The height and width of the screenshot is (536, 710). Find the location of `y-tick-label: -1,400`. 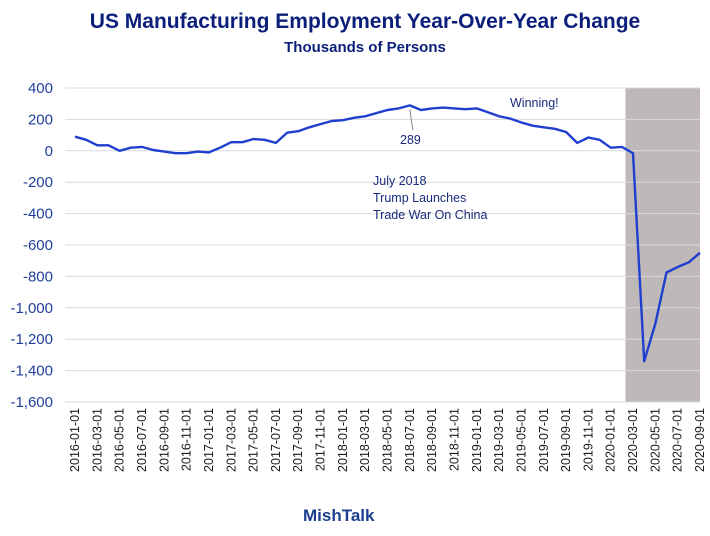

y-tick-label: -1,400 is located at coordinates (31, 371).